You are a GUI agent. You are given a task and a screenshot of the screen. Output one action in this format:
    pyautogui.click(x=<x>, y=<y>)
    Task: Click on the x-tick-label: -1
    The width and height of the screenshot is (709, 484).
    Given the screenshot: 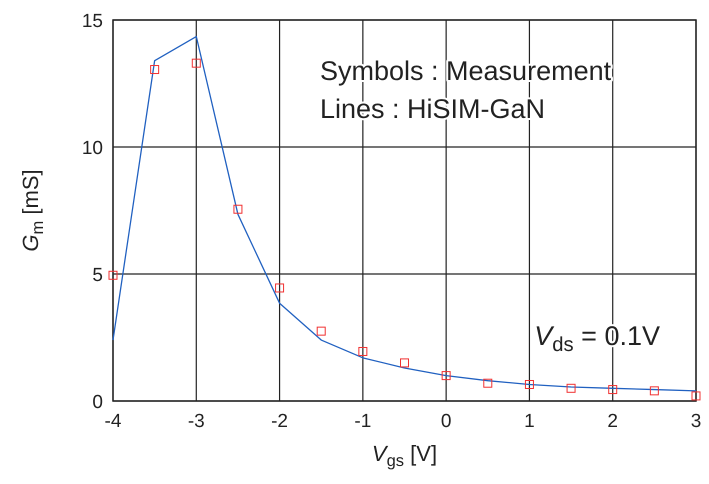 What is the action you would take?
    pyautogui.click(x=363, y=421)
    